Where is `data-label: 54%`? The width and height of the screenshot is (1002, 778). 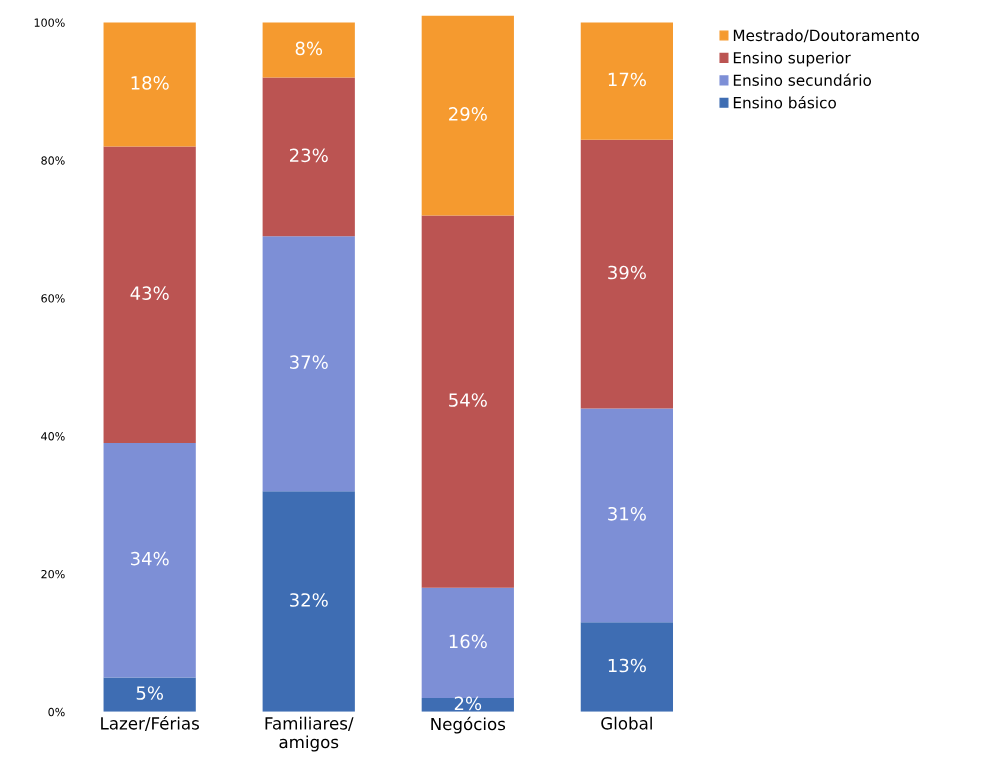 data-label: 54% is located at coordinates (468, 400).